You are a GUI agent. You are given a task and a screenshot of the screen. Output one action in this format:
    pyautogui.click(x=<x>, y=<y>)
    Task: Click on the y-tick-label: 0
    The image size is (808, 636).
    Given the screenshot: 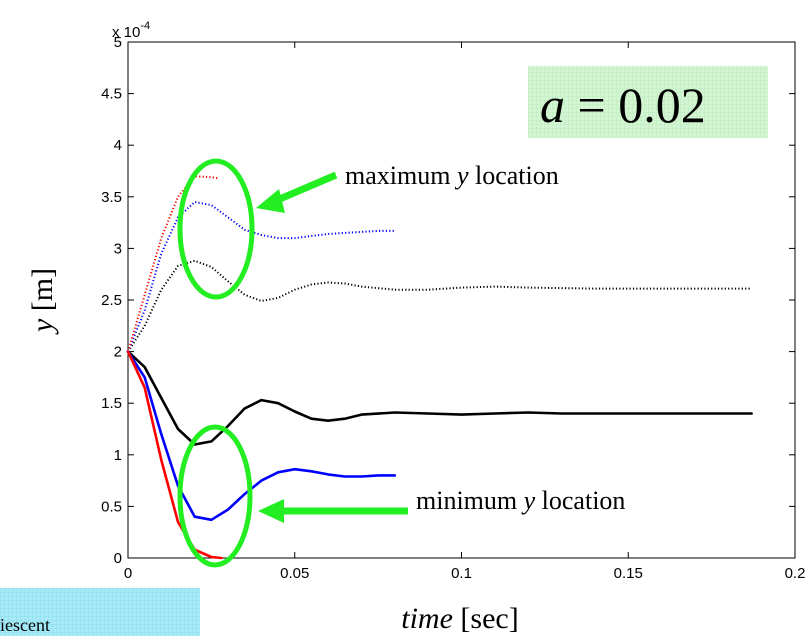 What is the action you would take?
    pyautogui.click(x=118, y=558)
    